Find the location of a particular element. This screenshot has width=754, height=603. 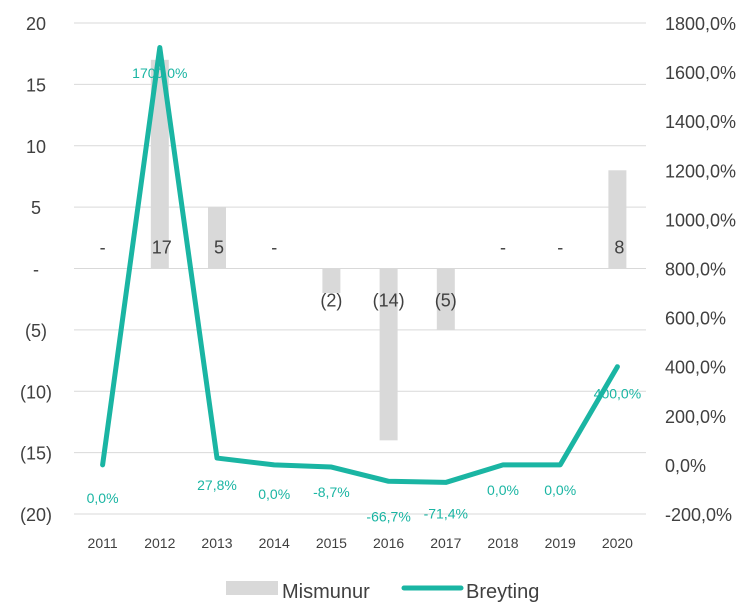

right-axis-tick-label: 200,0% is located at coordinates (695, 417).